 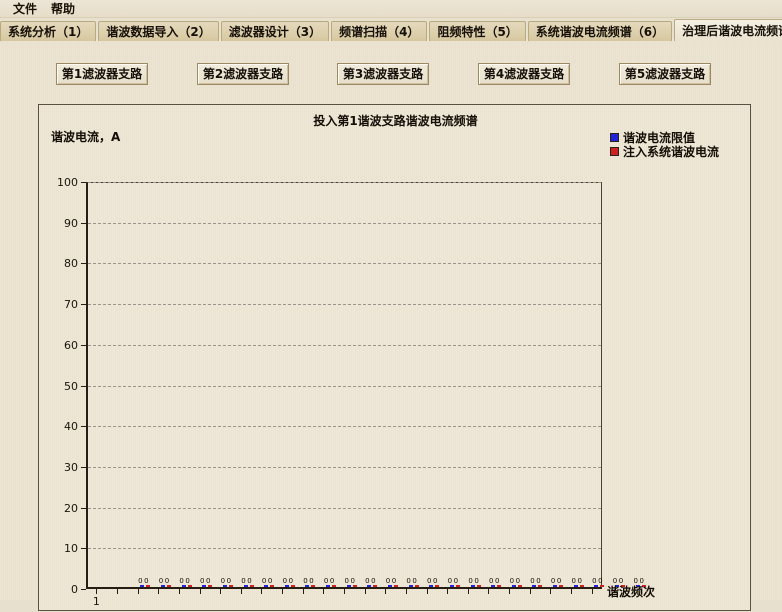 I want to click on legend-swatch-injected, so click(x=614, y=151).